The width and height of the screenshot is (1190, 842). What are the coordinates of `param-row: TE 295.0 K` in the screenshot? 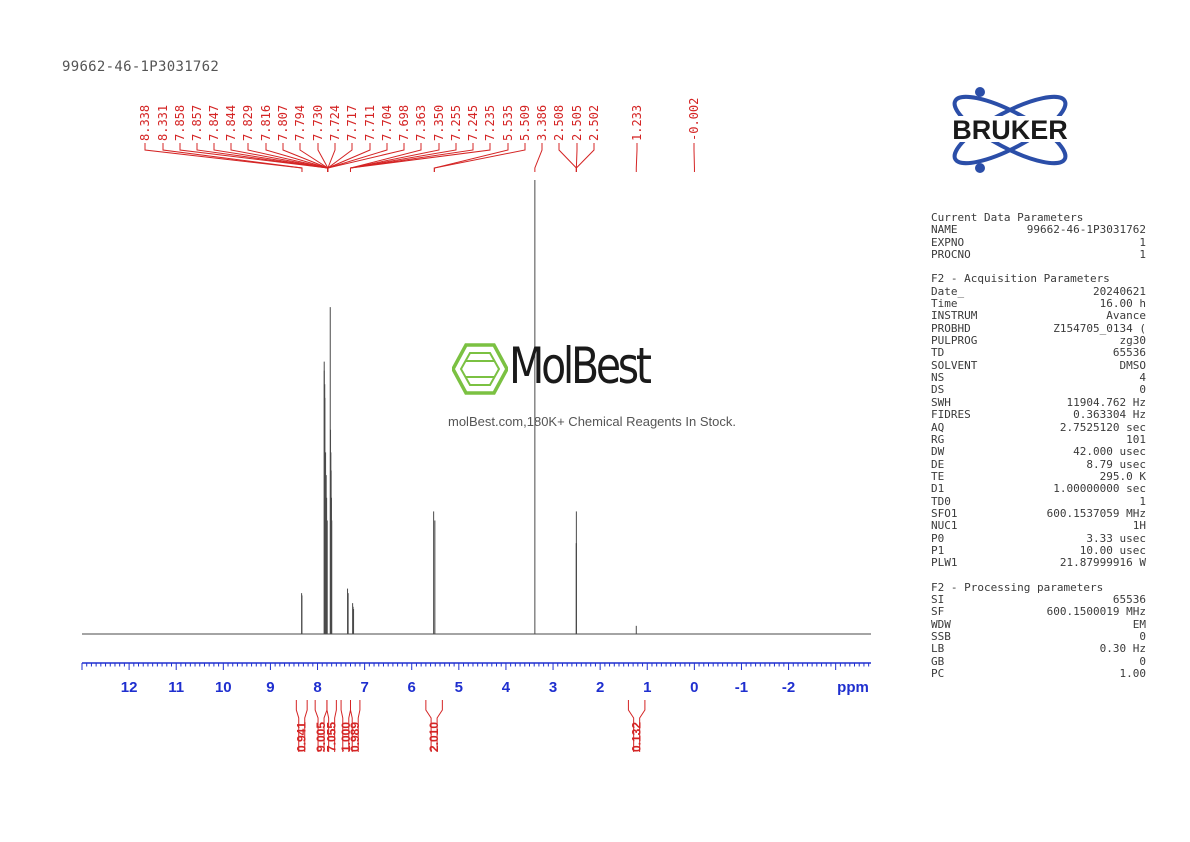 It's located at (1038, 476).